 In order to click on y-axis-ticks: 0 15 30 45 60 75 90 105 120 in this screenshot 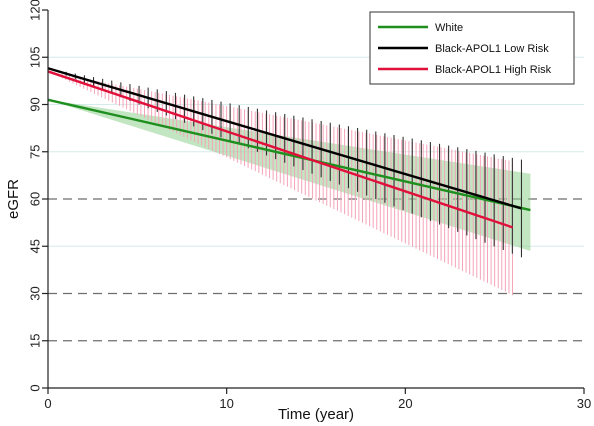, I will do `click(37, 196)`.